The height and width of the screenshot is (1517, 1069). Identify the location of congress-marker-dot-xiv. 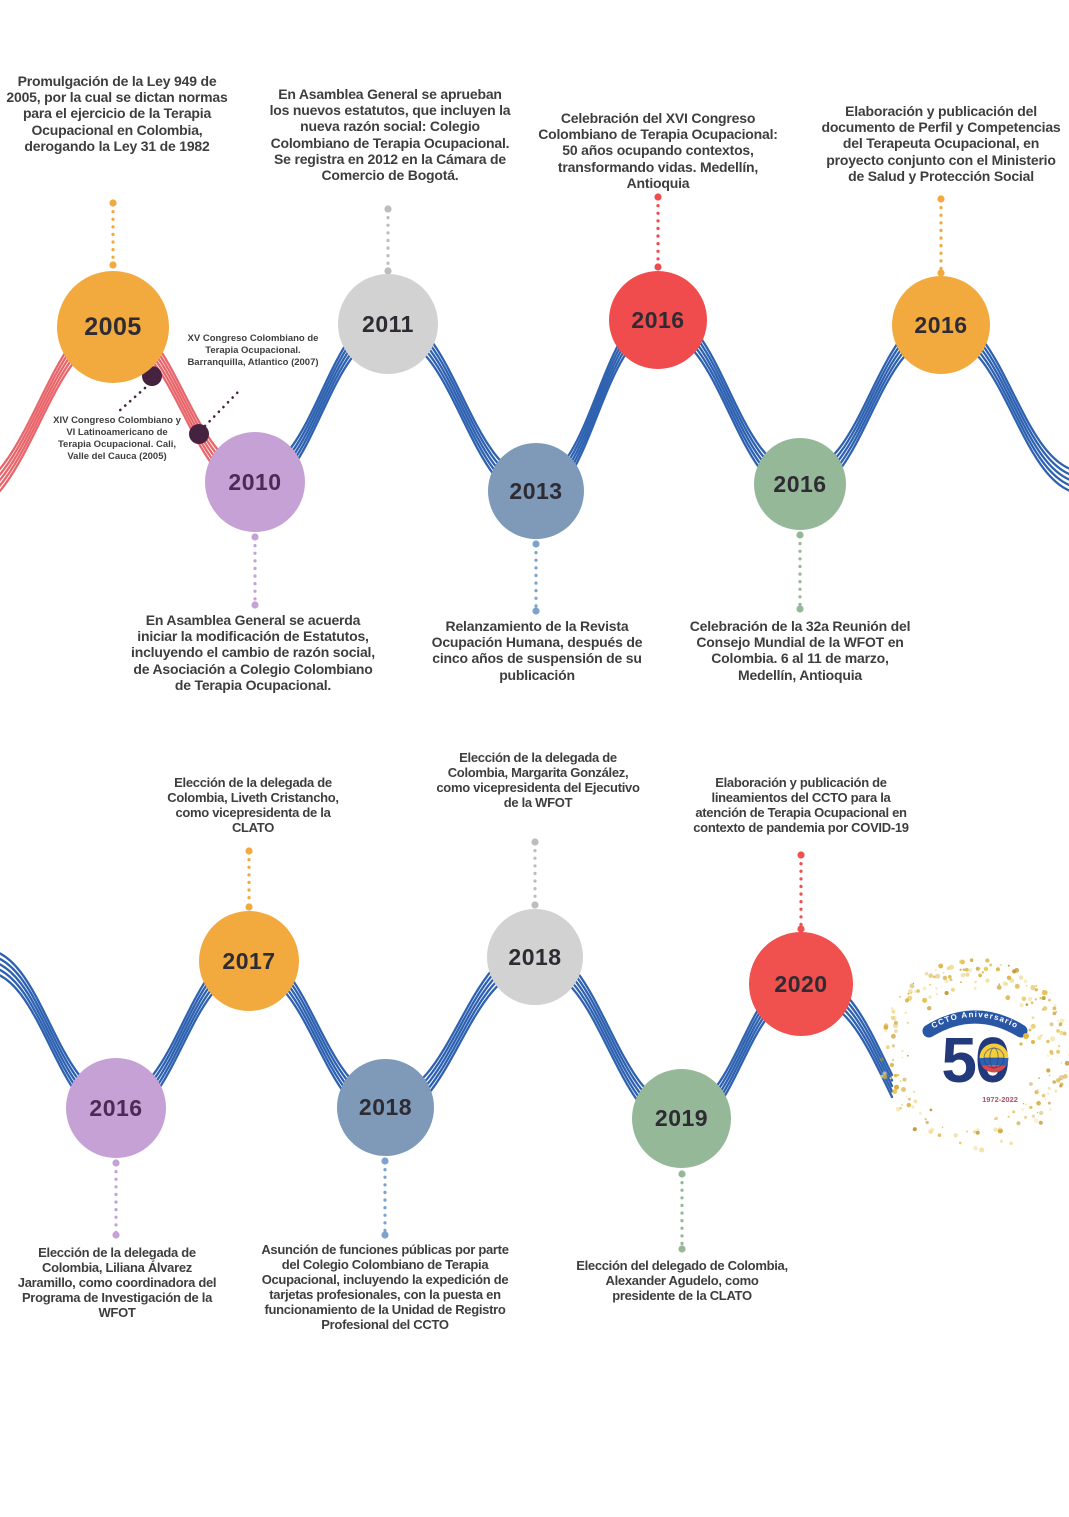
(199, 434).